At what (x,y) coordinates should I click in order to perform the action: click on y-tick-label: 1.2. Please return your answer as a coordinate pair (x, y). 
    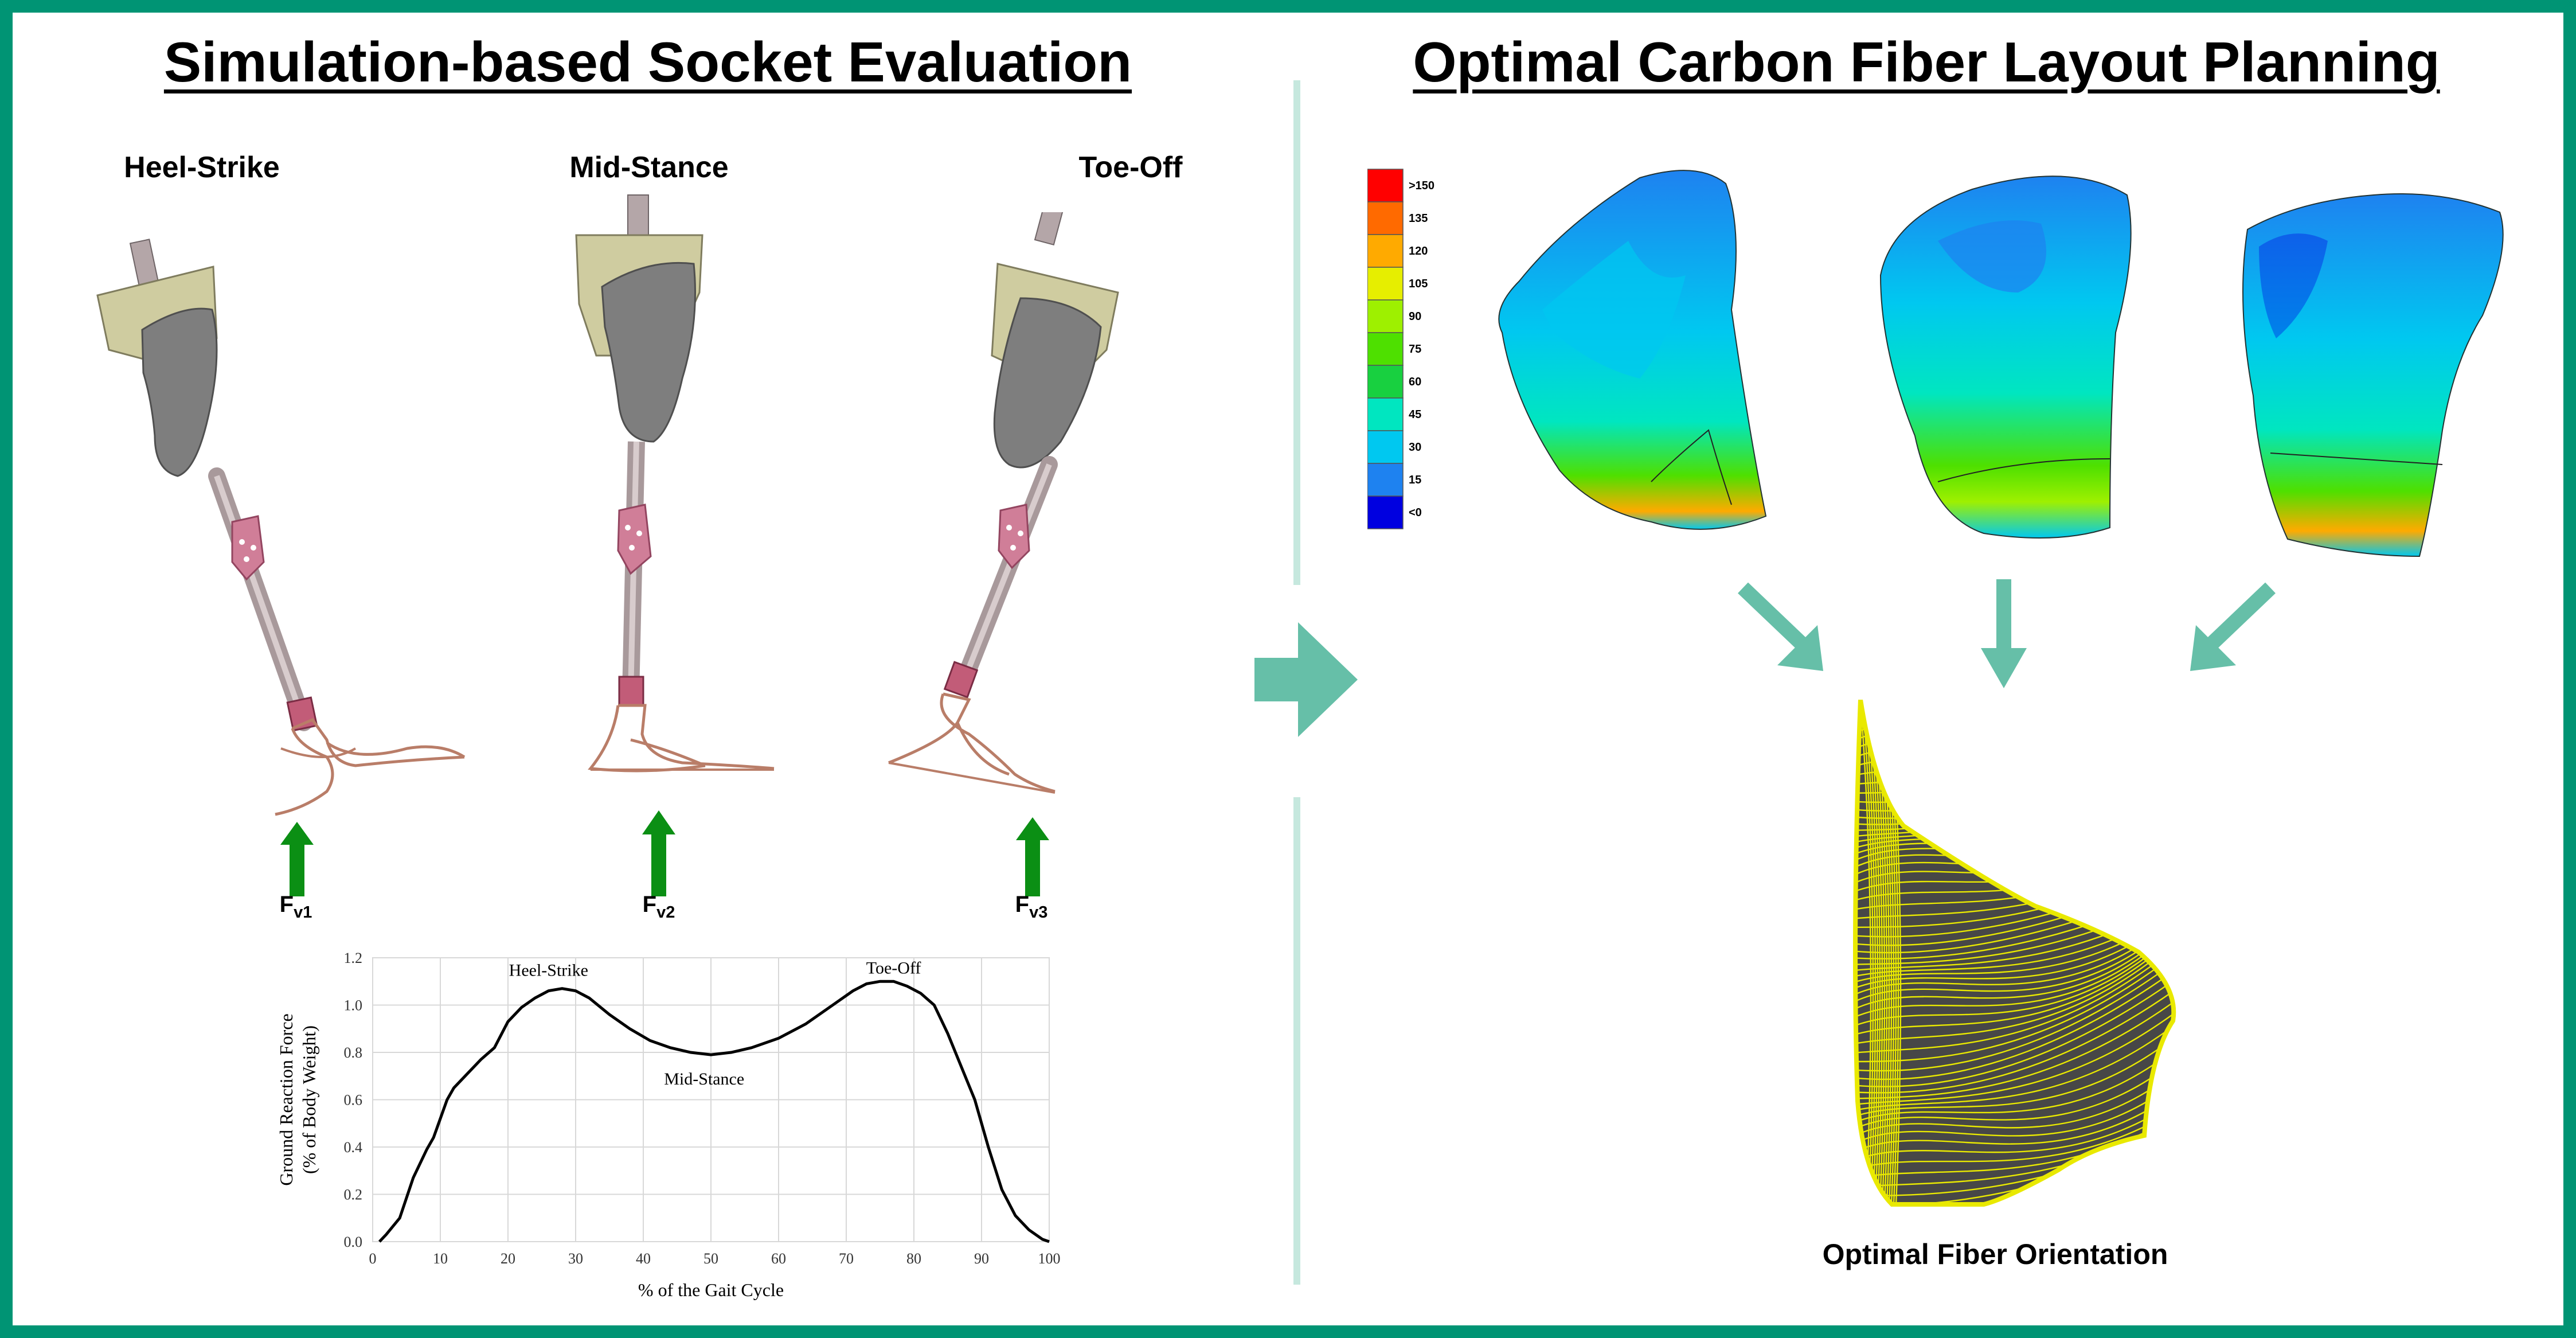
    Looking at the image, I should click on (353, 958).